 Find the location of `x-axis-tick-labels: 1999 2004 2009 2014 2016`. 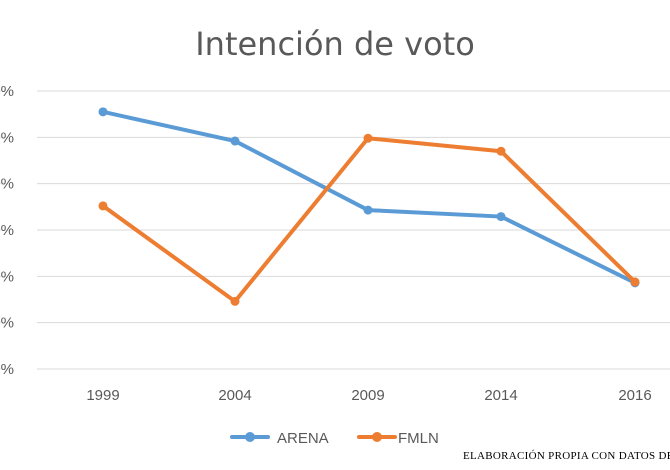

x-axis-tick-labels: 1999 2004 2009 2014 2016 is located at coordinates (368, 395).